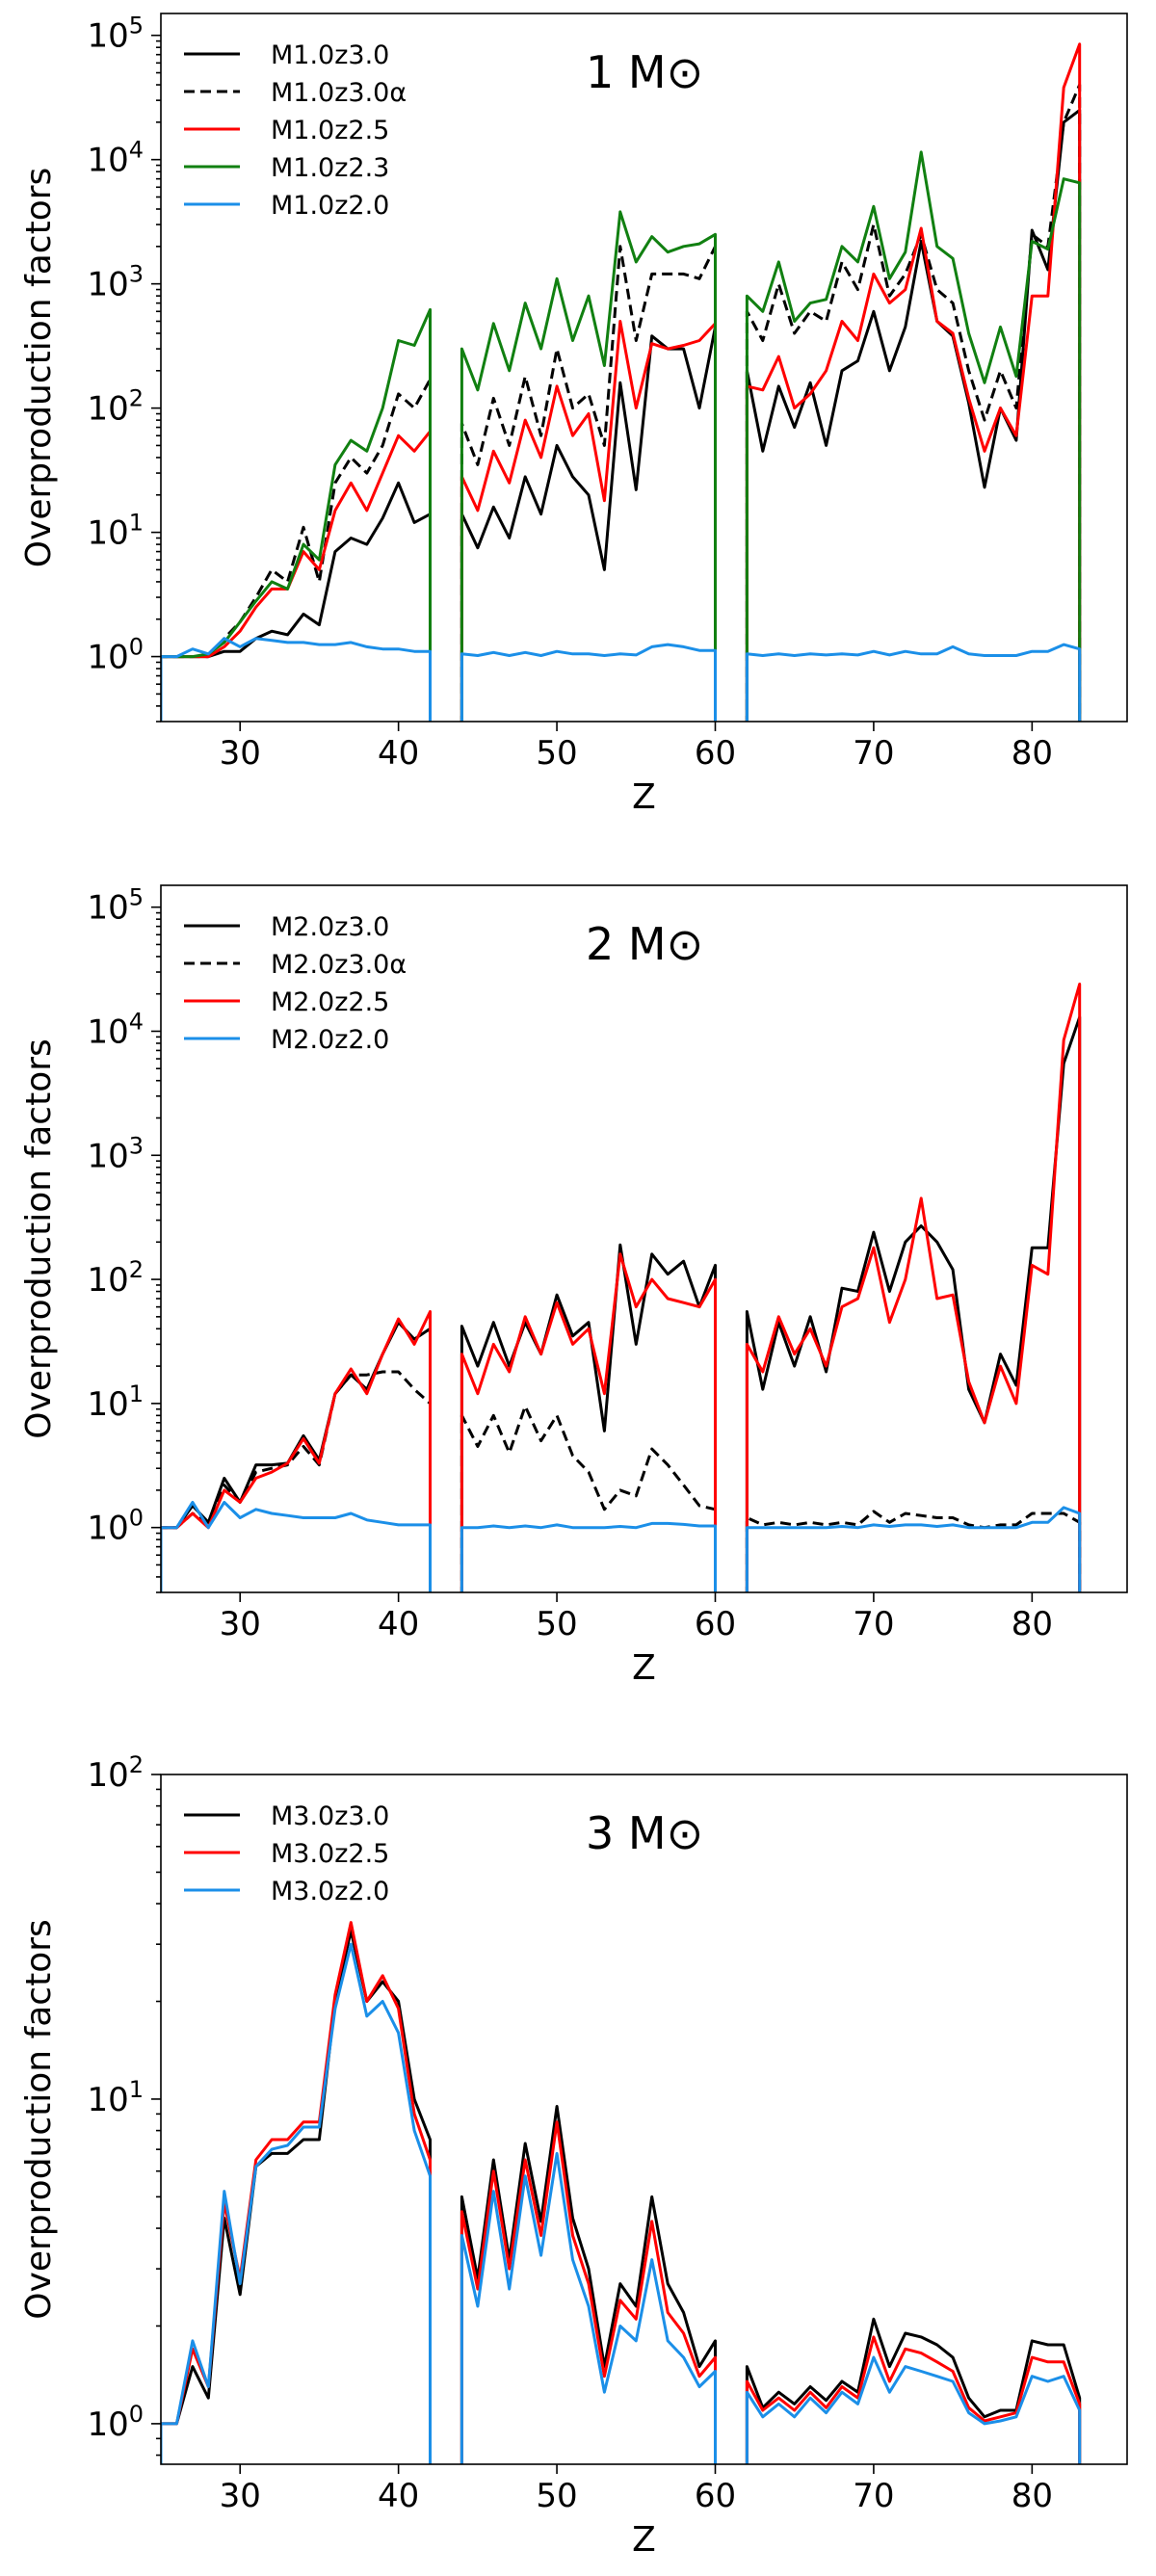 The width and height of the screenshot is (1156, 2576). What do you see at coordinates (330, 55) in the screenshot?
I see `legend-label: M1.0z3.0` at bounding box center [330, 55].